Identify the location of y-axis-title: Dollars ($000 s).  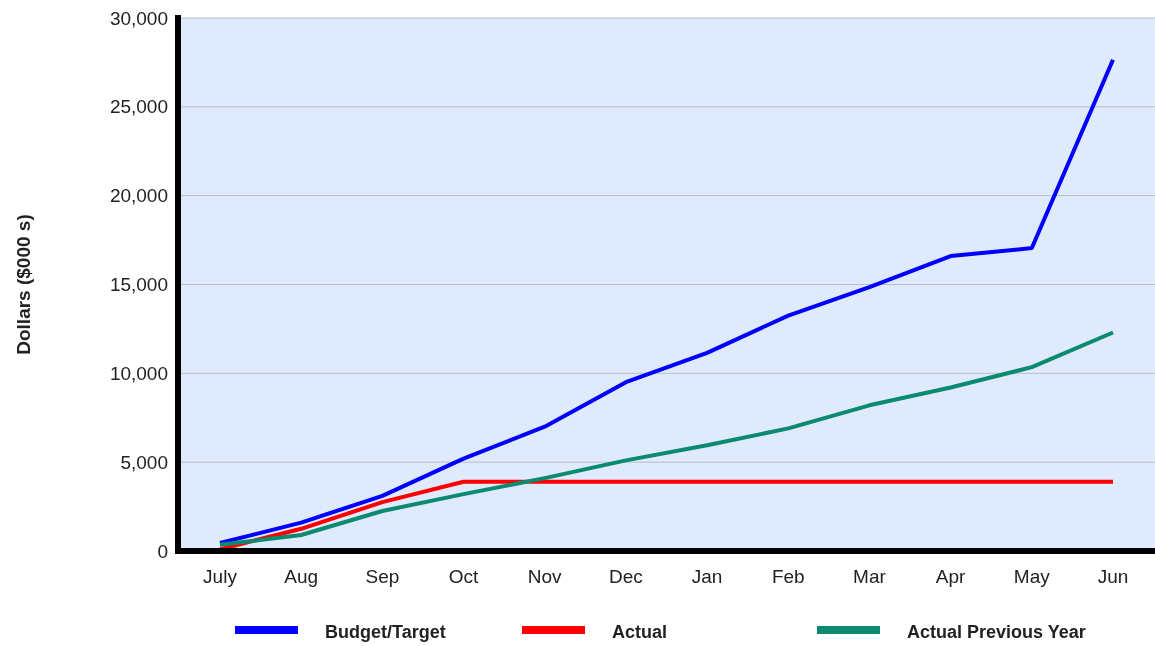
(23, 284).